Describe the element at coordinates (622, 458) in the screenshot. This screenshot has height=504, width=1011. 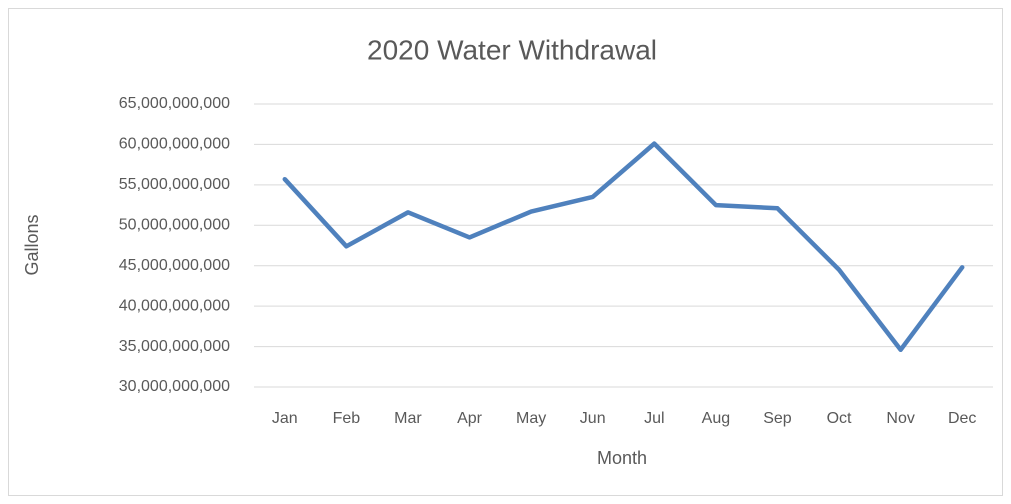
I see `x-axis-title: Month` at that location.